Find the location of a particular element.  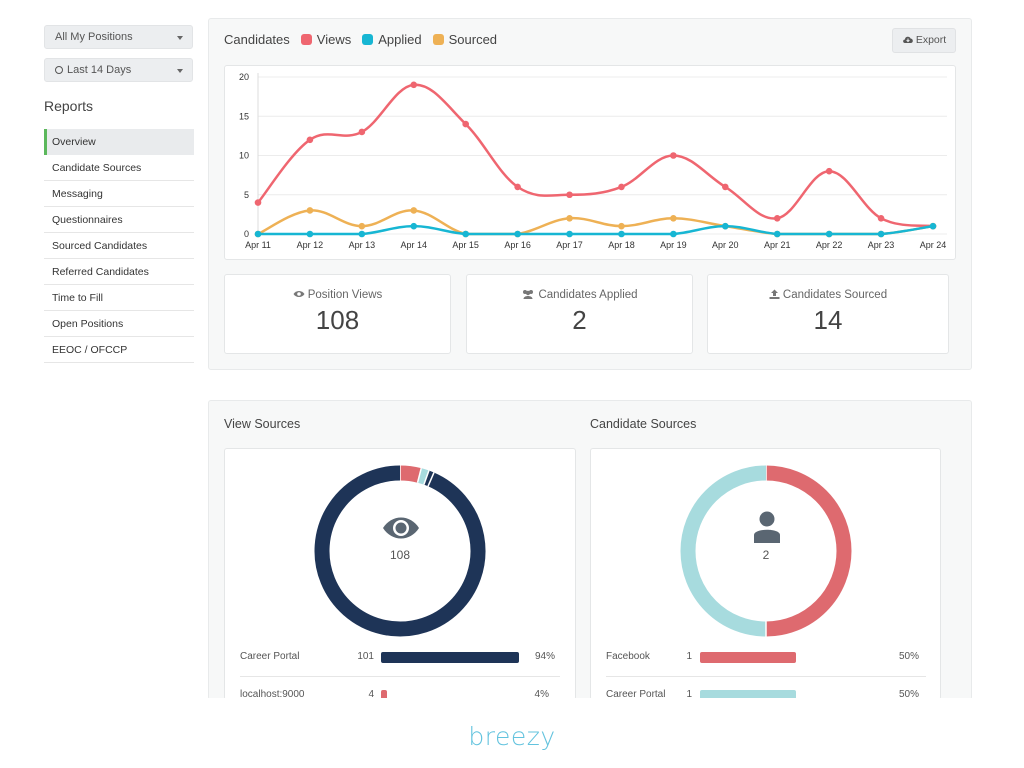

export-label: Export is located at coordinates (931, 40).